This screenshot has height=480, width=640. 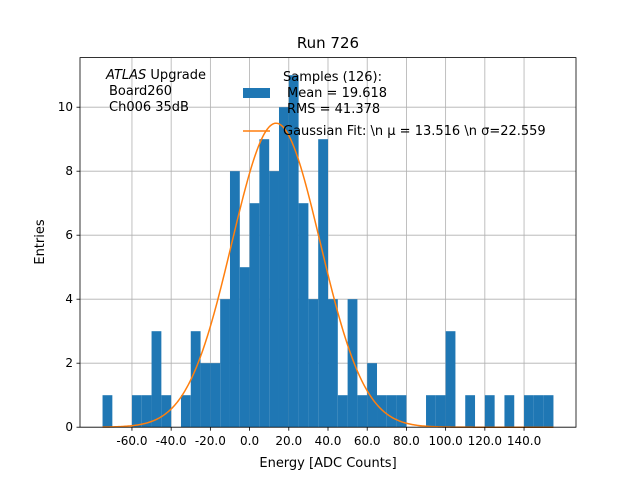 What do you see at coordinates (332, 77) in the screenshot?
I see `legend-label: Samples (126):` at bounding box center [332, 77].